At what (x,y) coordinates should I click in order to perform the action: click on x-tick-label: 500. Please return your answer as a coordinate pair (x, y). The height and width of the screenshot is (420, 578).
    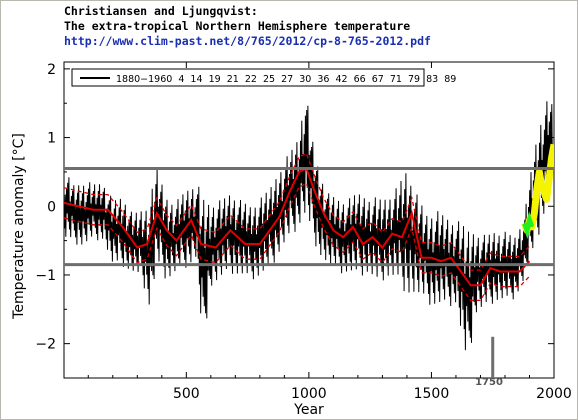
    Looking at the image, I should click on (186, 394).